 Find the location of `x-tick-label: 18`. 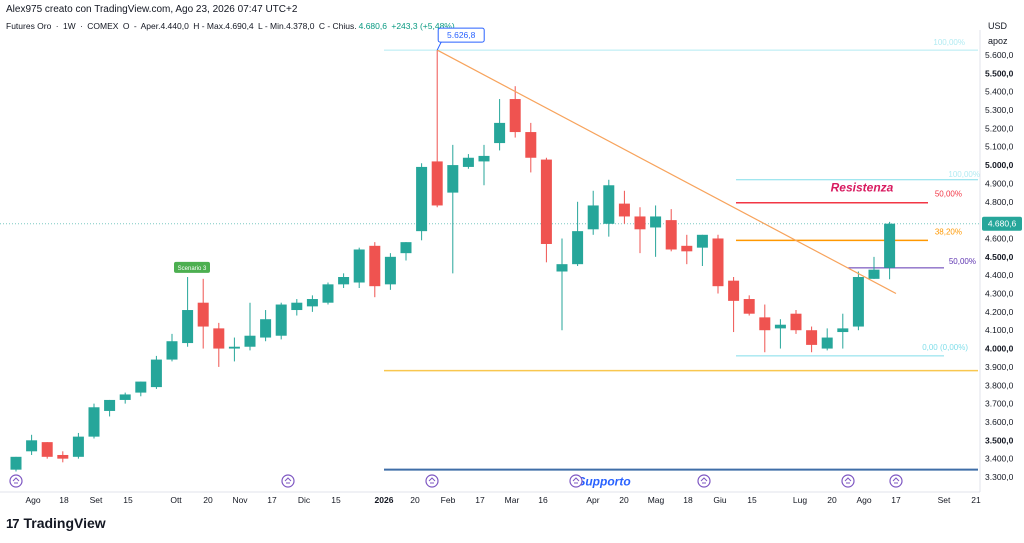

x-tick-label: 18 is located at coordinates (688, 500).